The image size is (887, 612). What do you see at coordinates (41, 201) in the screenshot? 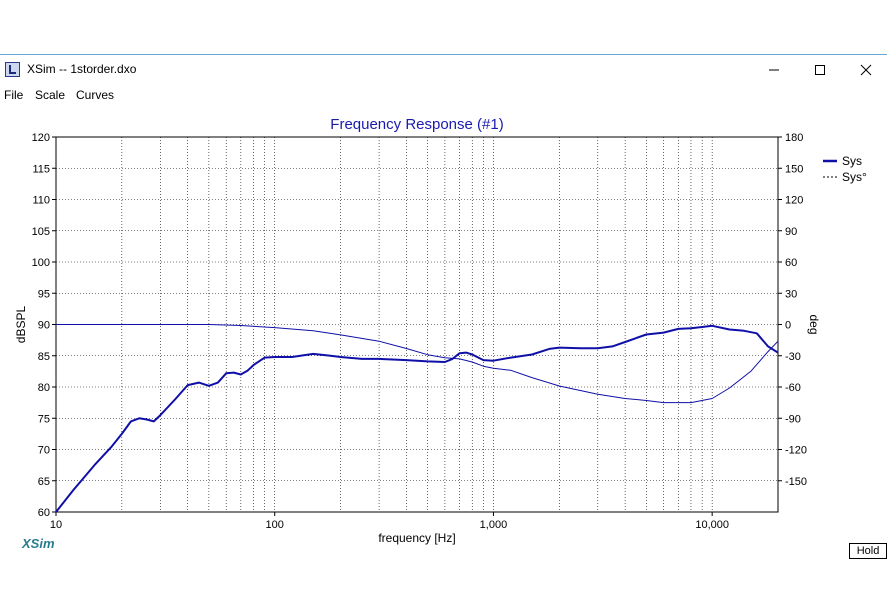
I see `y-tick-label: 110` at bounding box center [41, 201].